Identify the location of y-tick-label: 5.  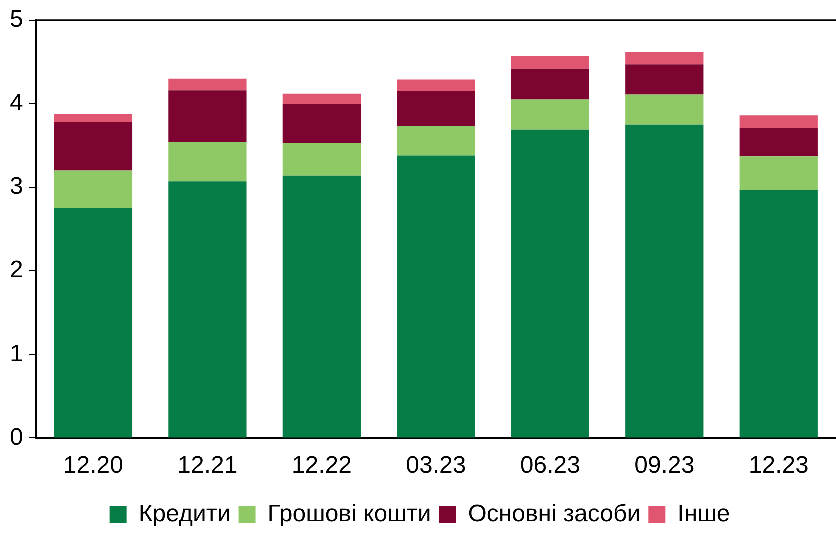
(17, 20).